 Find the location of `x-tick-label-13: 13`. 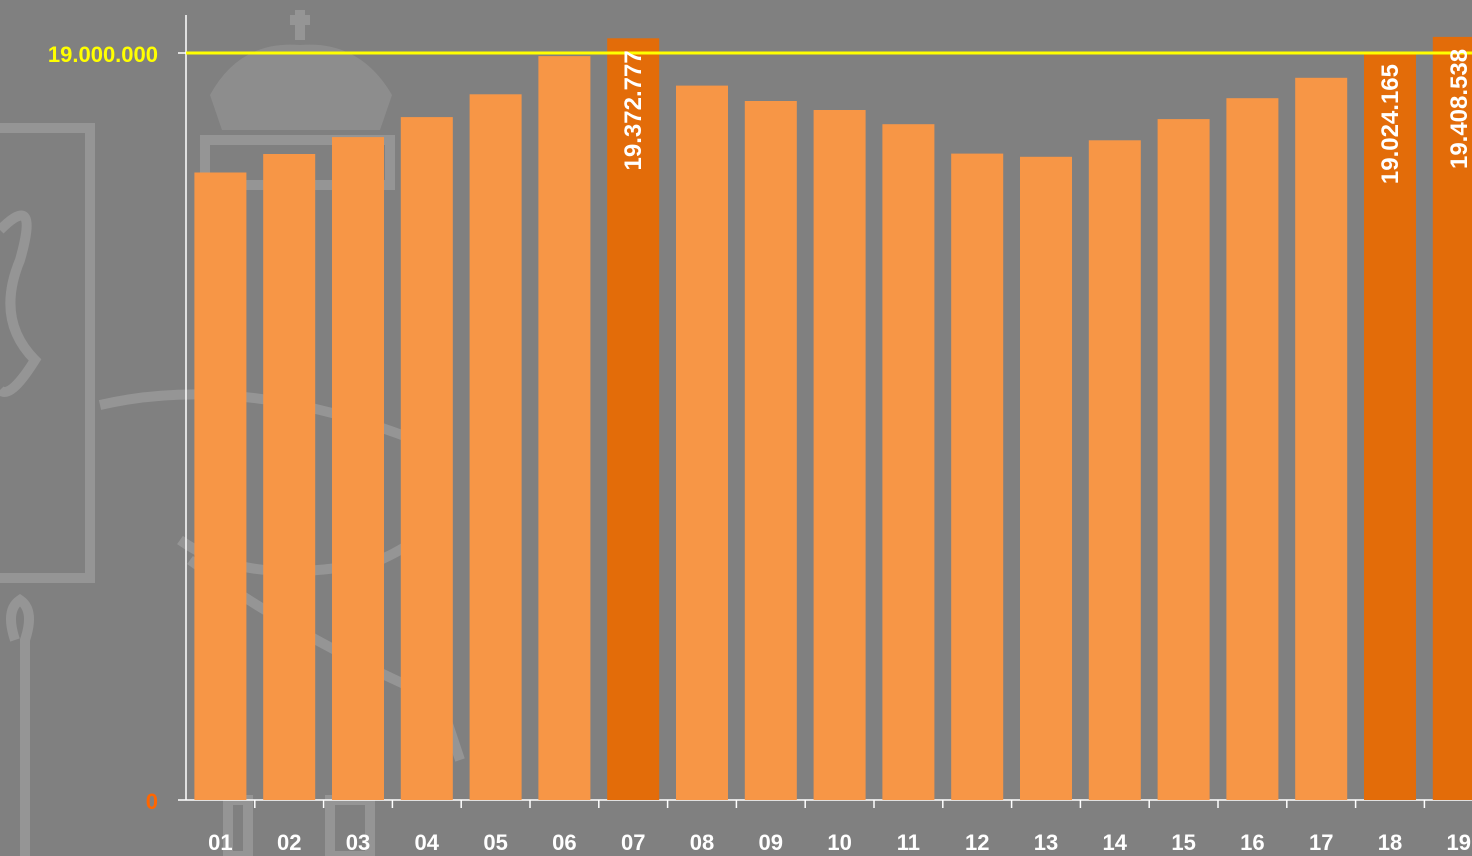

x-tick-label-13: 13 is located at coordinates (1046, 842).